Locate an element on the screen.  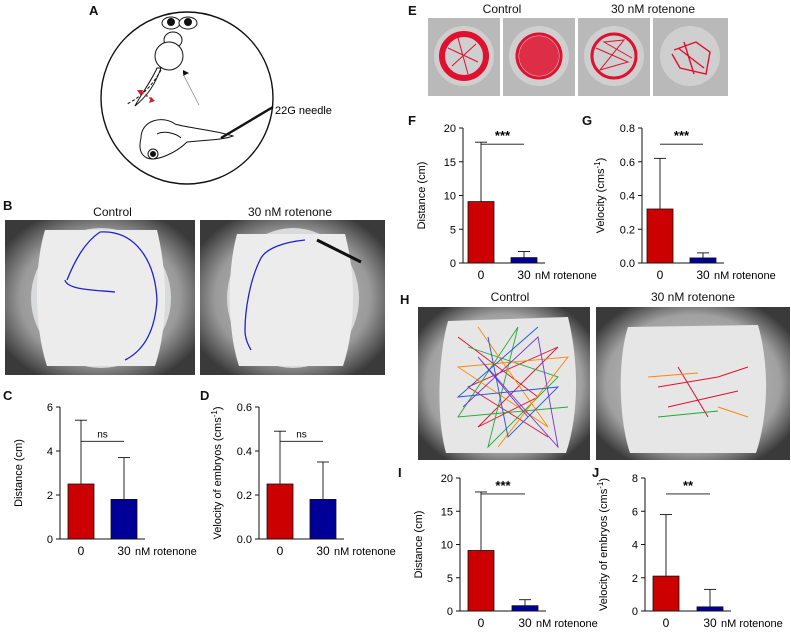
track-rotenone is located at coordinates (275, 295).